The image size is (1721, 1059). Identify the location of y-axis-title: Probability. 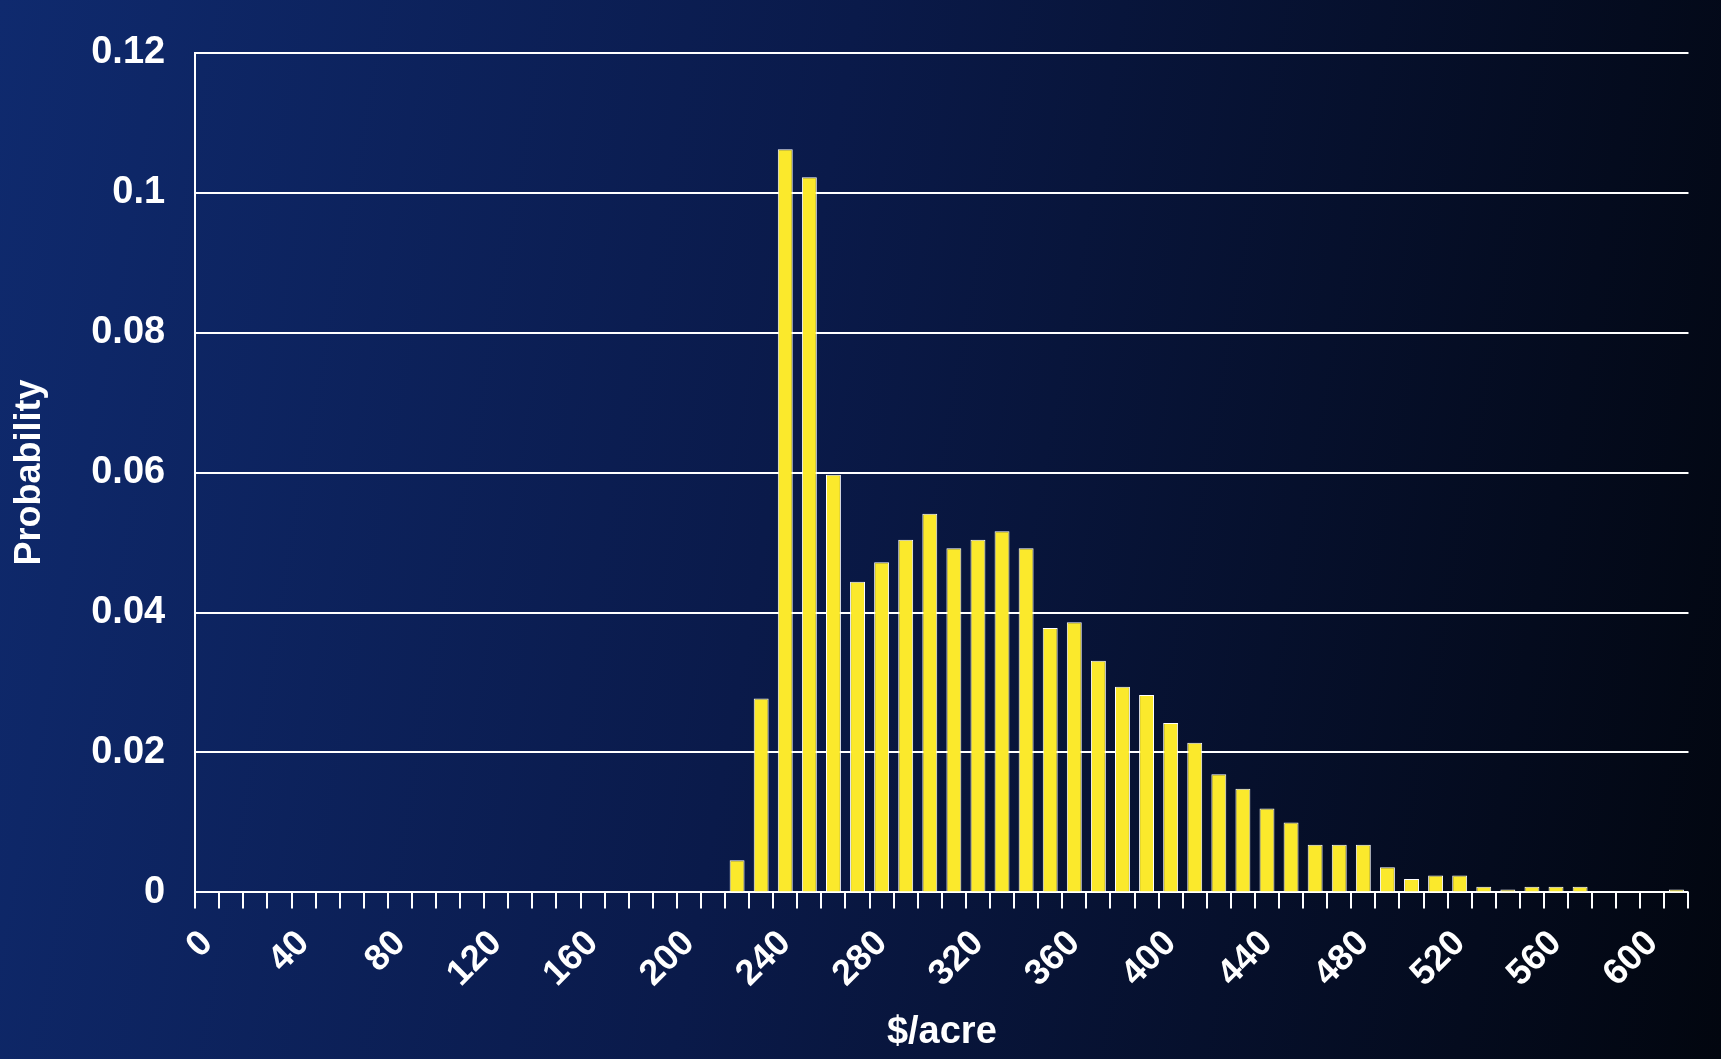
(27, 472).